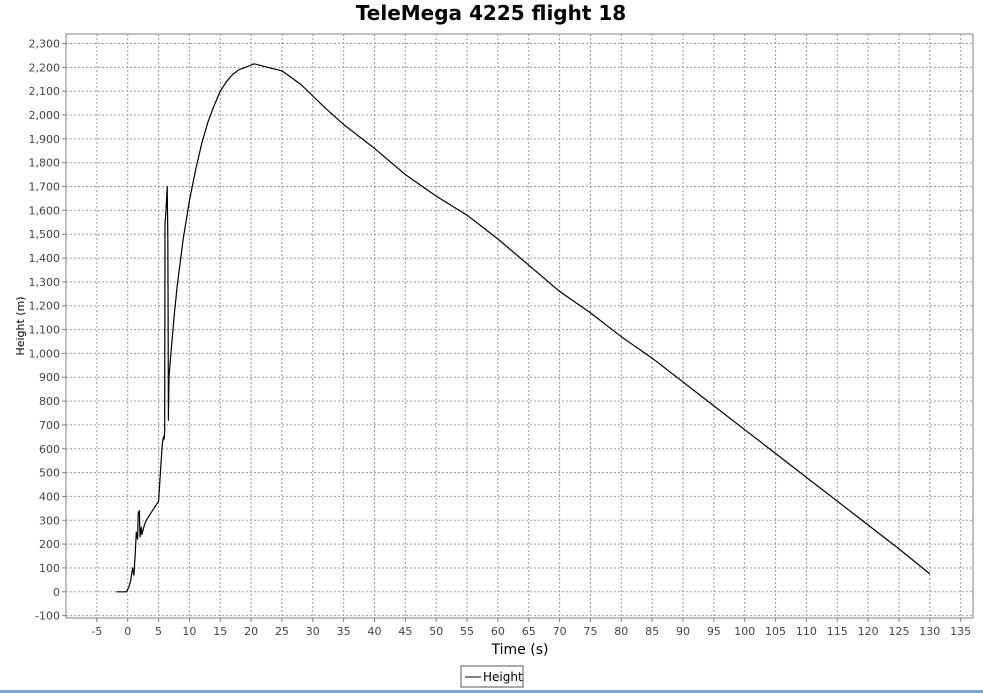  I want to click on x-tick-label: 130, so click(929, 631).